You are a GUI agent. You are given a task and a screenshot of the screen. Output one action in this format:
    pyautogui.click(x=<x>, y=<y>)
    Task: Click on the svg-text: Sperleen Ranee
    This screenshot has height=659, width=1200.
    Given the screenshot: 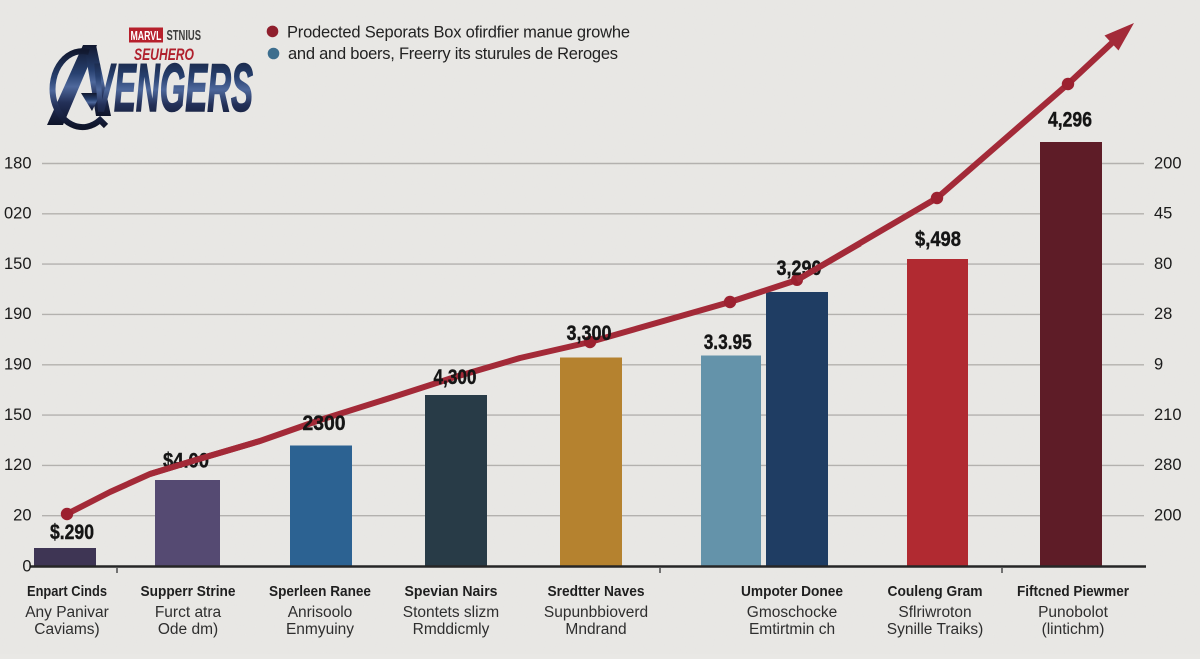 What is the action you would take?
    pyautogui.click(x=320, y=592)
    